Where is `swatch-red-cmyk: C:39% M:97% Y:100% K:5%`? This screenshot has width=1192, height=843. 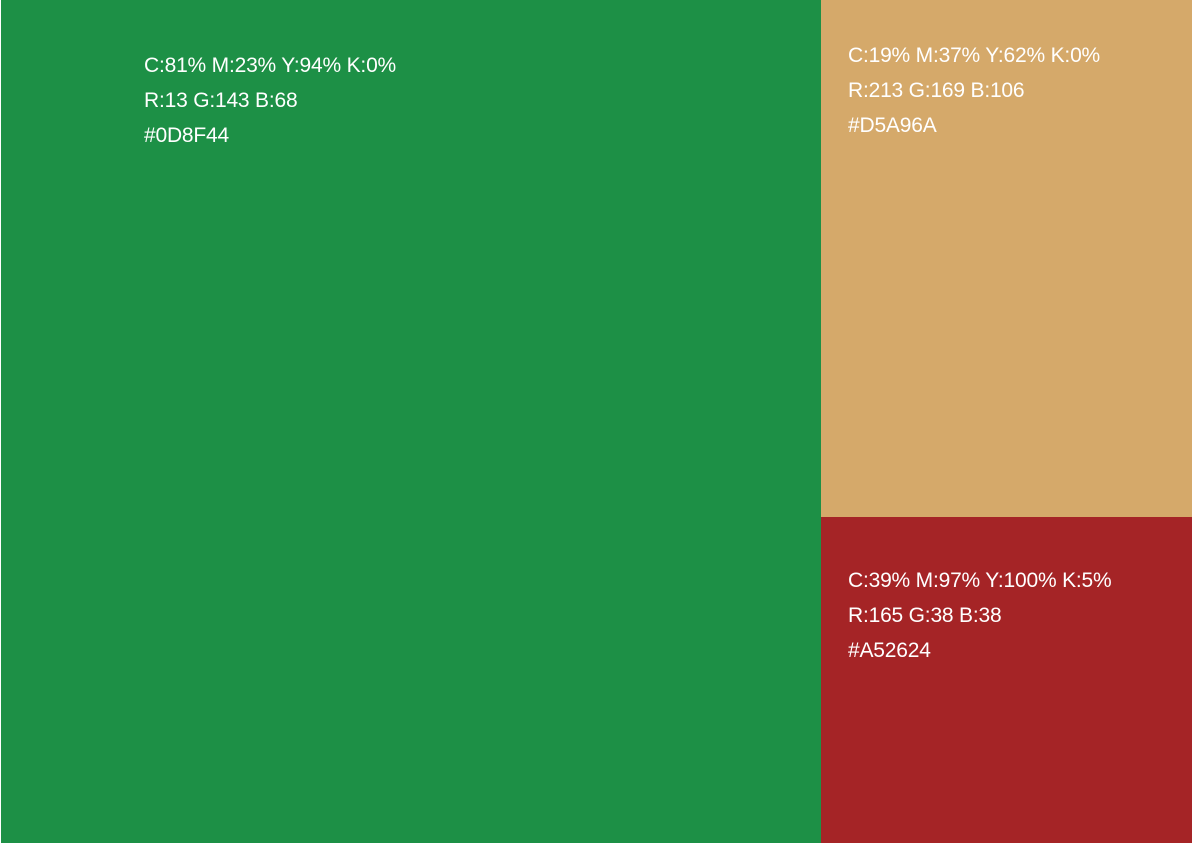 swatch-red-cmyk: C:39% M:97% Y:100% K:5% is located at coordinates (980, 580).